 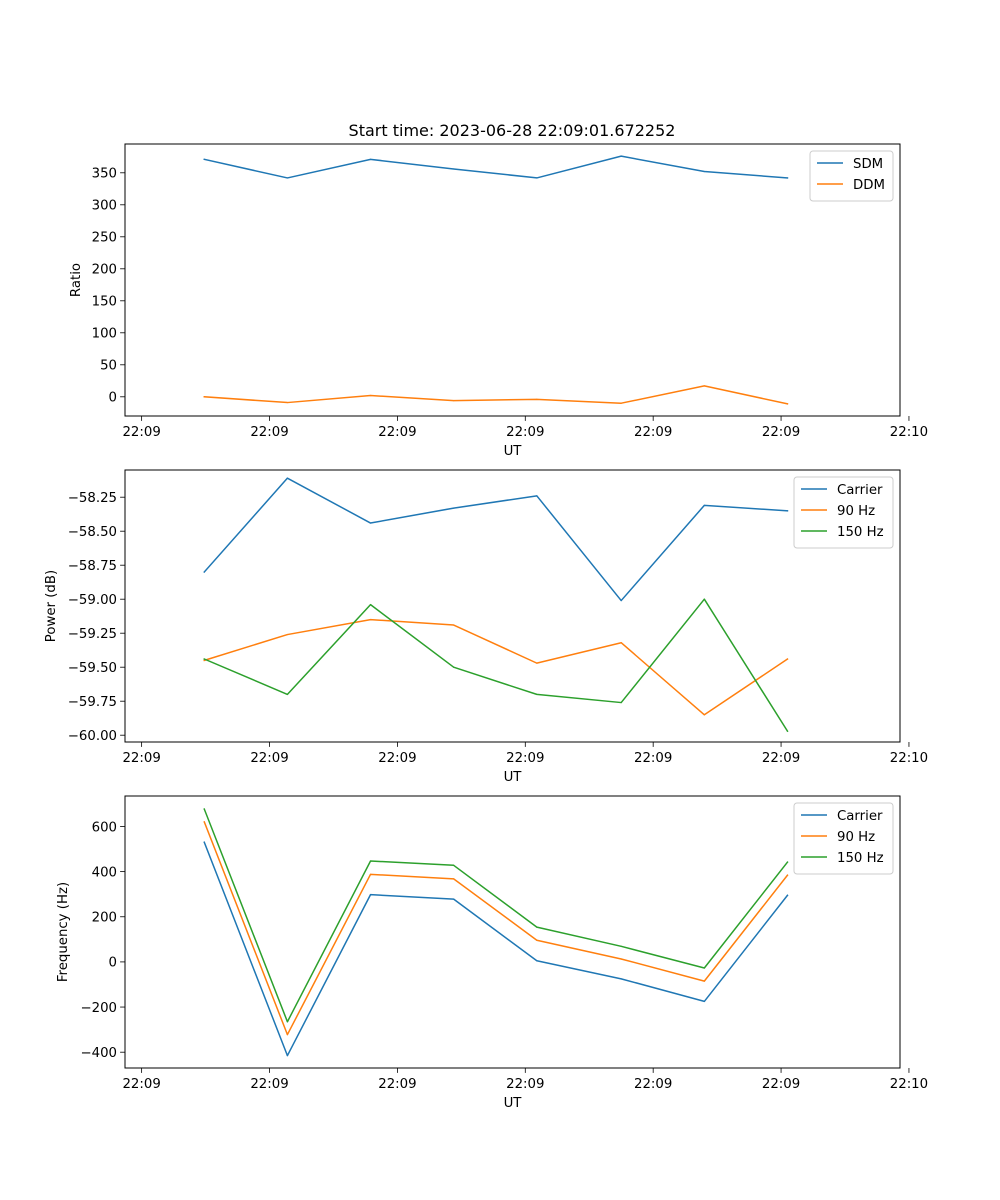 I want to click on y-tick-label: −58.50, so click(x=92, y=532).